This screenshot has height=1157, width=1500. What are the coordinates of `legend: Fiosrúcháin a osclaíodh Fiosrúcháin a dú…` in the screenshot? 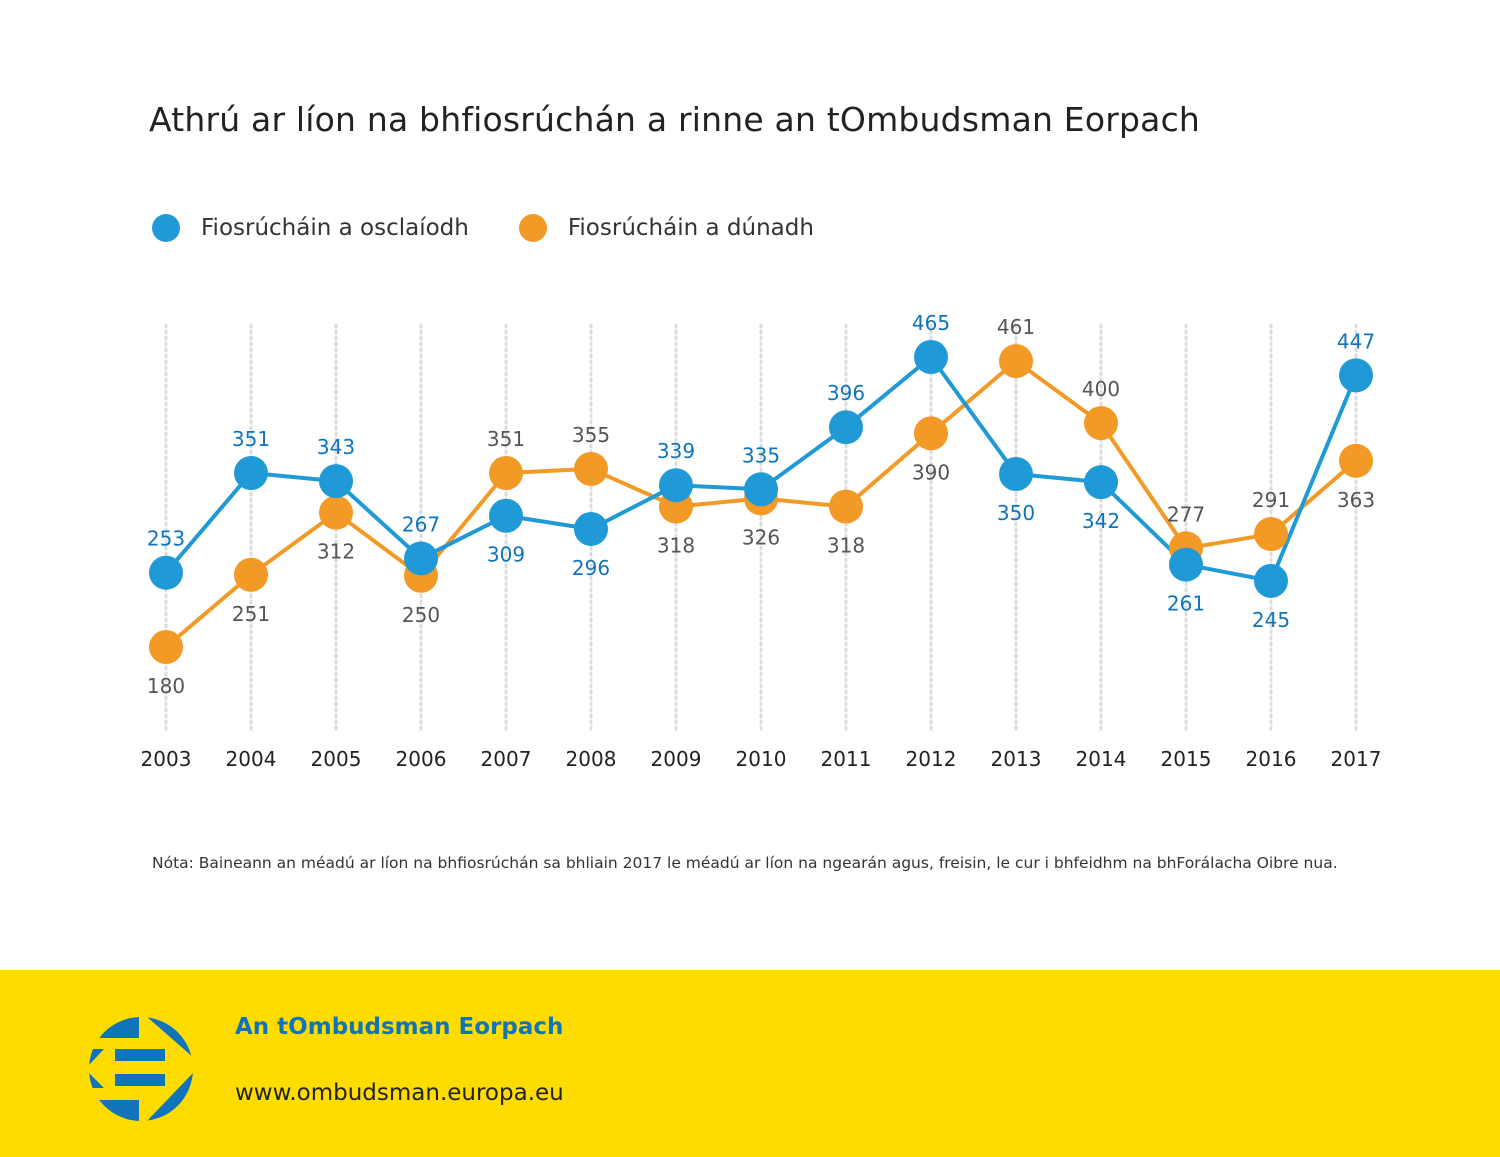 It's located at (508, 228).